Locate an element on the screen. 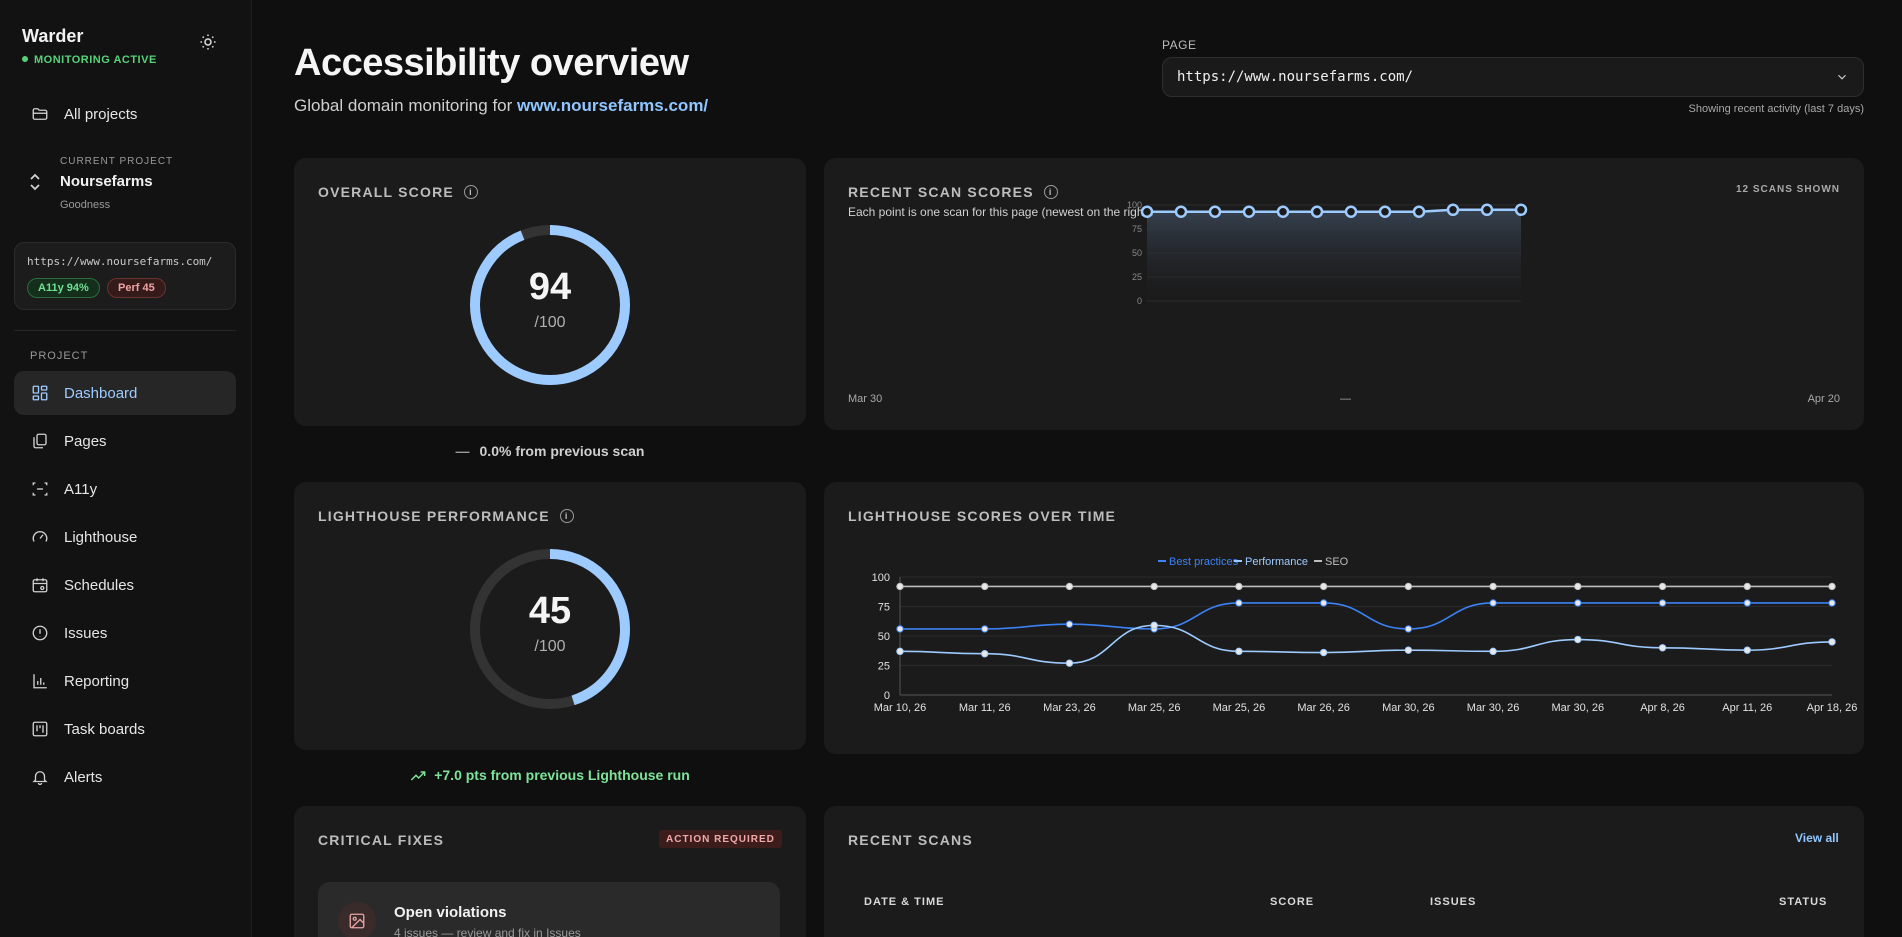 The height and width of the screenshot is (937, 1902). gauge-icon is located at coordinates (40, 537).